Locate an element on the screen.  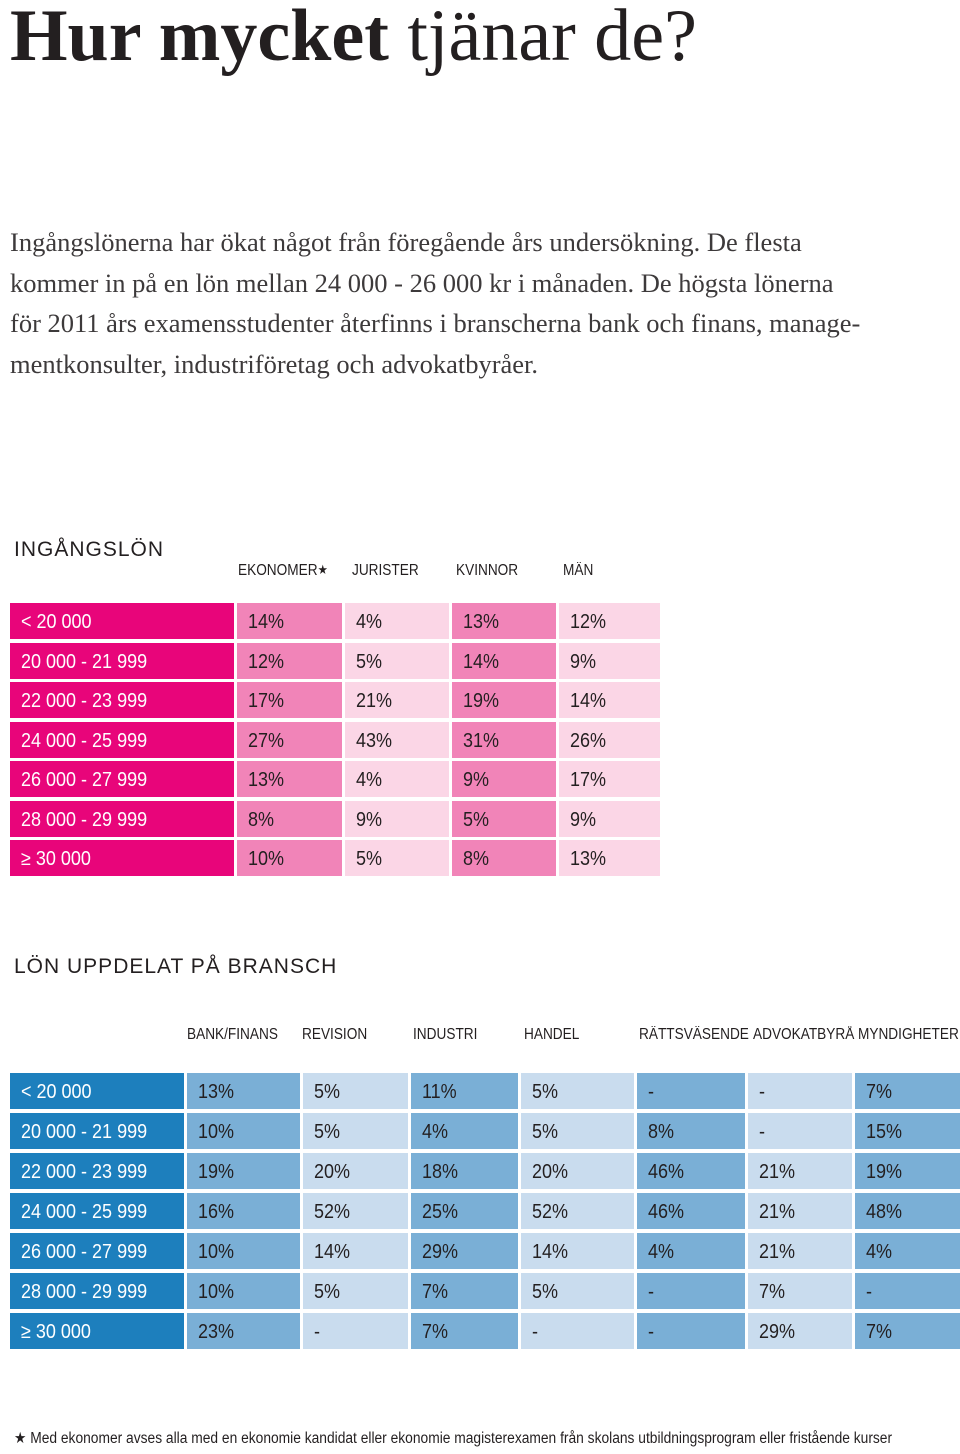
table-cell-text: 23% is located at coordinates (216, 1332).